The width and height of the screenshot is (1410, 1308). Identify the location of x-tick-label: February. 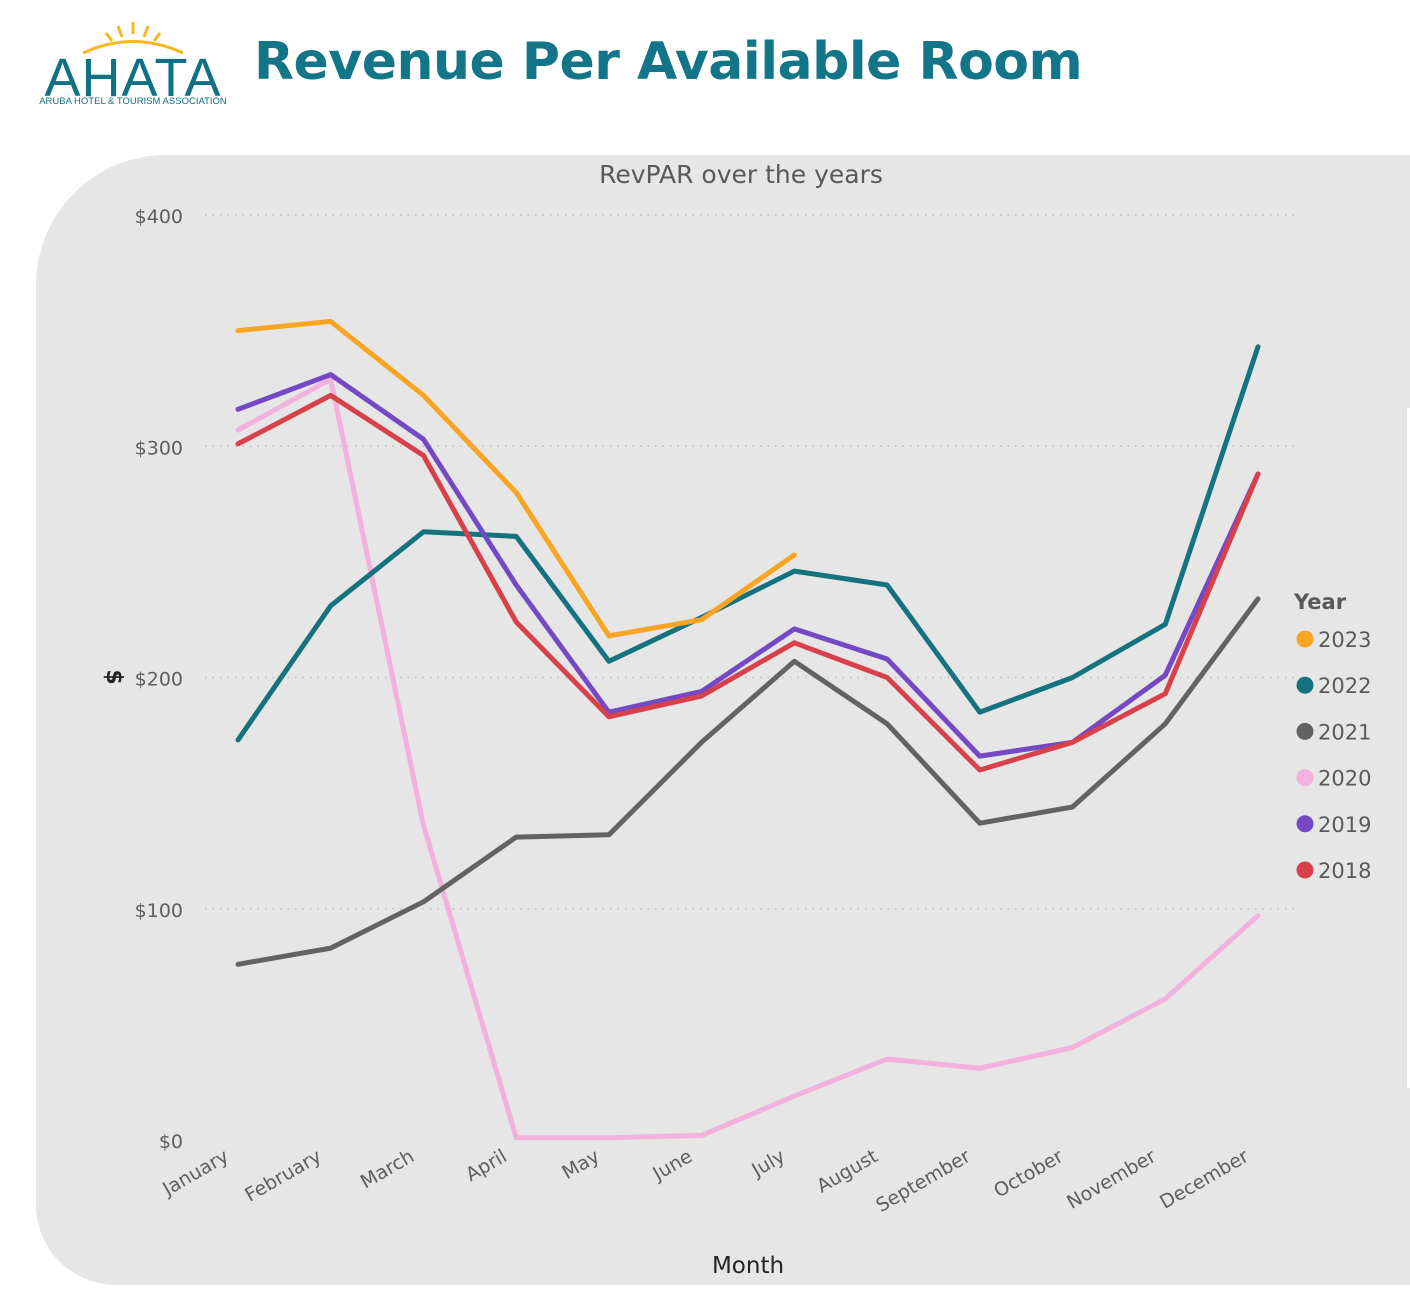
(283, 1175).